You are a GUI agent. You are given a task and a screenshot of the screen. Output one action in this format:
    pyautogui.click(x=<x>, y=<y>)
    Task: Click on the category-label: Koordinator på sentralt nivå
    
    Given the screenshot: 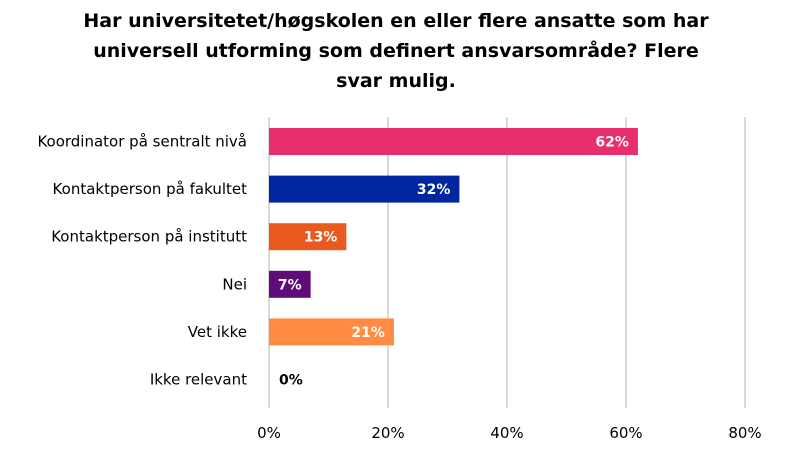 What is the action you would take?
    pyautogui.click(x=142, y=142)
    